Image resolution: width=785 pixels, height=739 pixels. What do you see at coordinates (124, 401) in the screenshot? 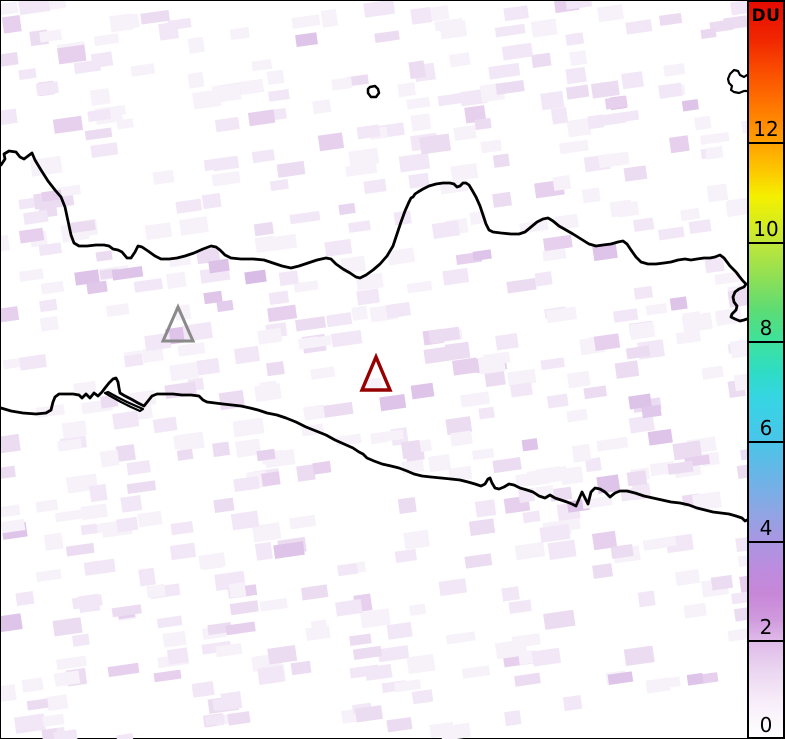
I see `narrow-spit-island` at bounding box center [124, 401].